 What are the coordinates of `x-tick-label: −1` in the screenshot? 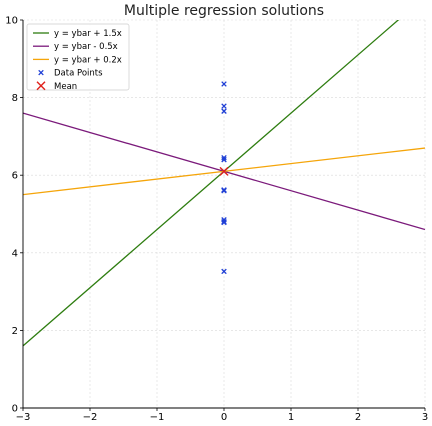 It's located at (157, 417).